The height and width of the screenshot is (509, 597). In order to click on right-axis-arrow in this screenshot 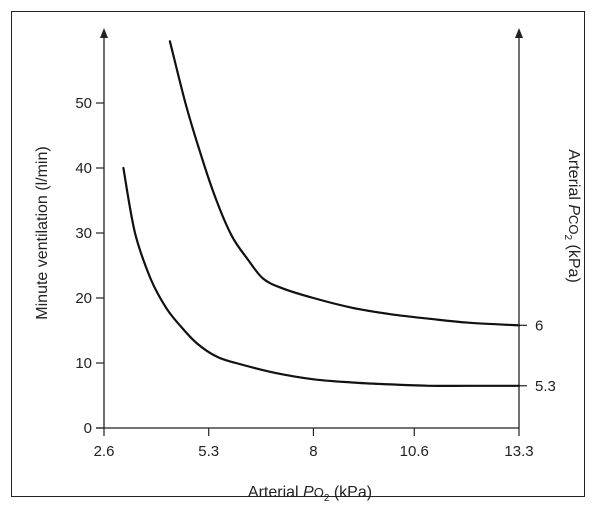, I will do `click(519, 33)`.